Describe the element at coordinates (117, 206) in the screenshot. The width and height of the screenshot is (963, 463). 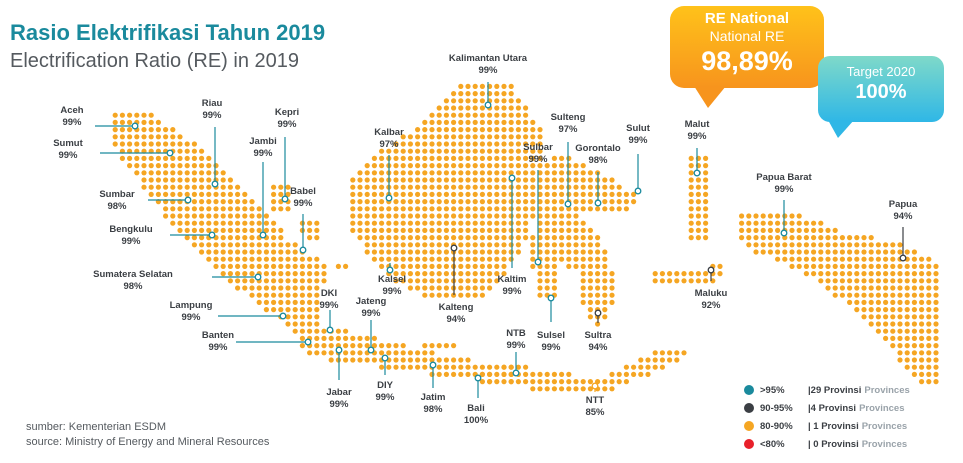
I see `province-value: 98%` at that location.